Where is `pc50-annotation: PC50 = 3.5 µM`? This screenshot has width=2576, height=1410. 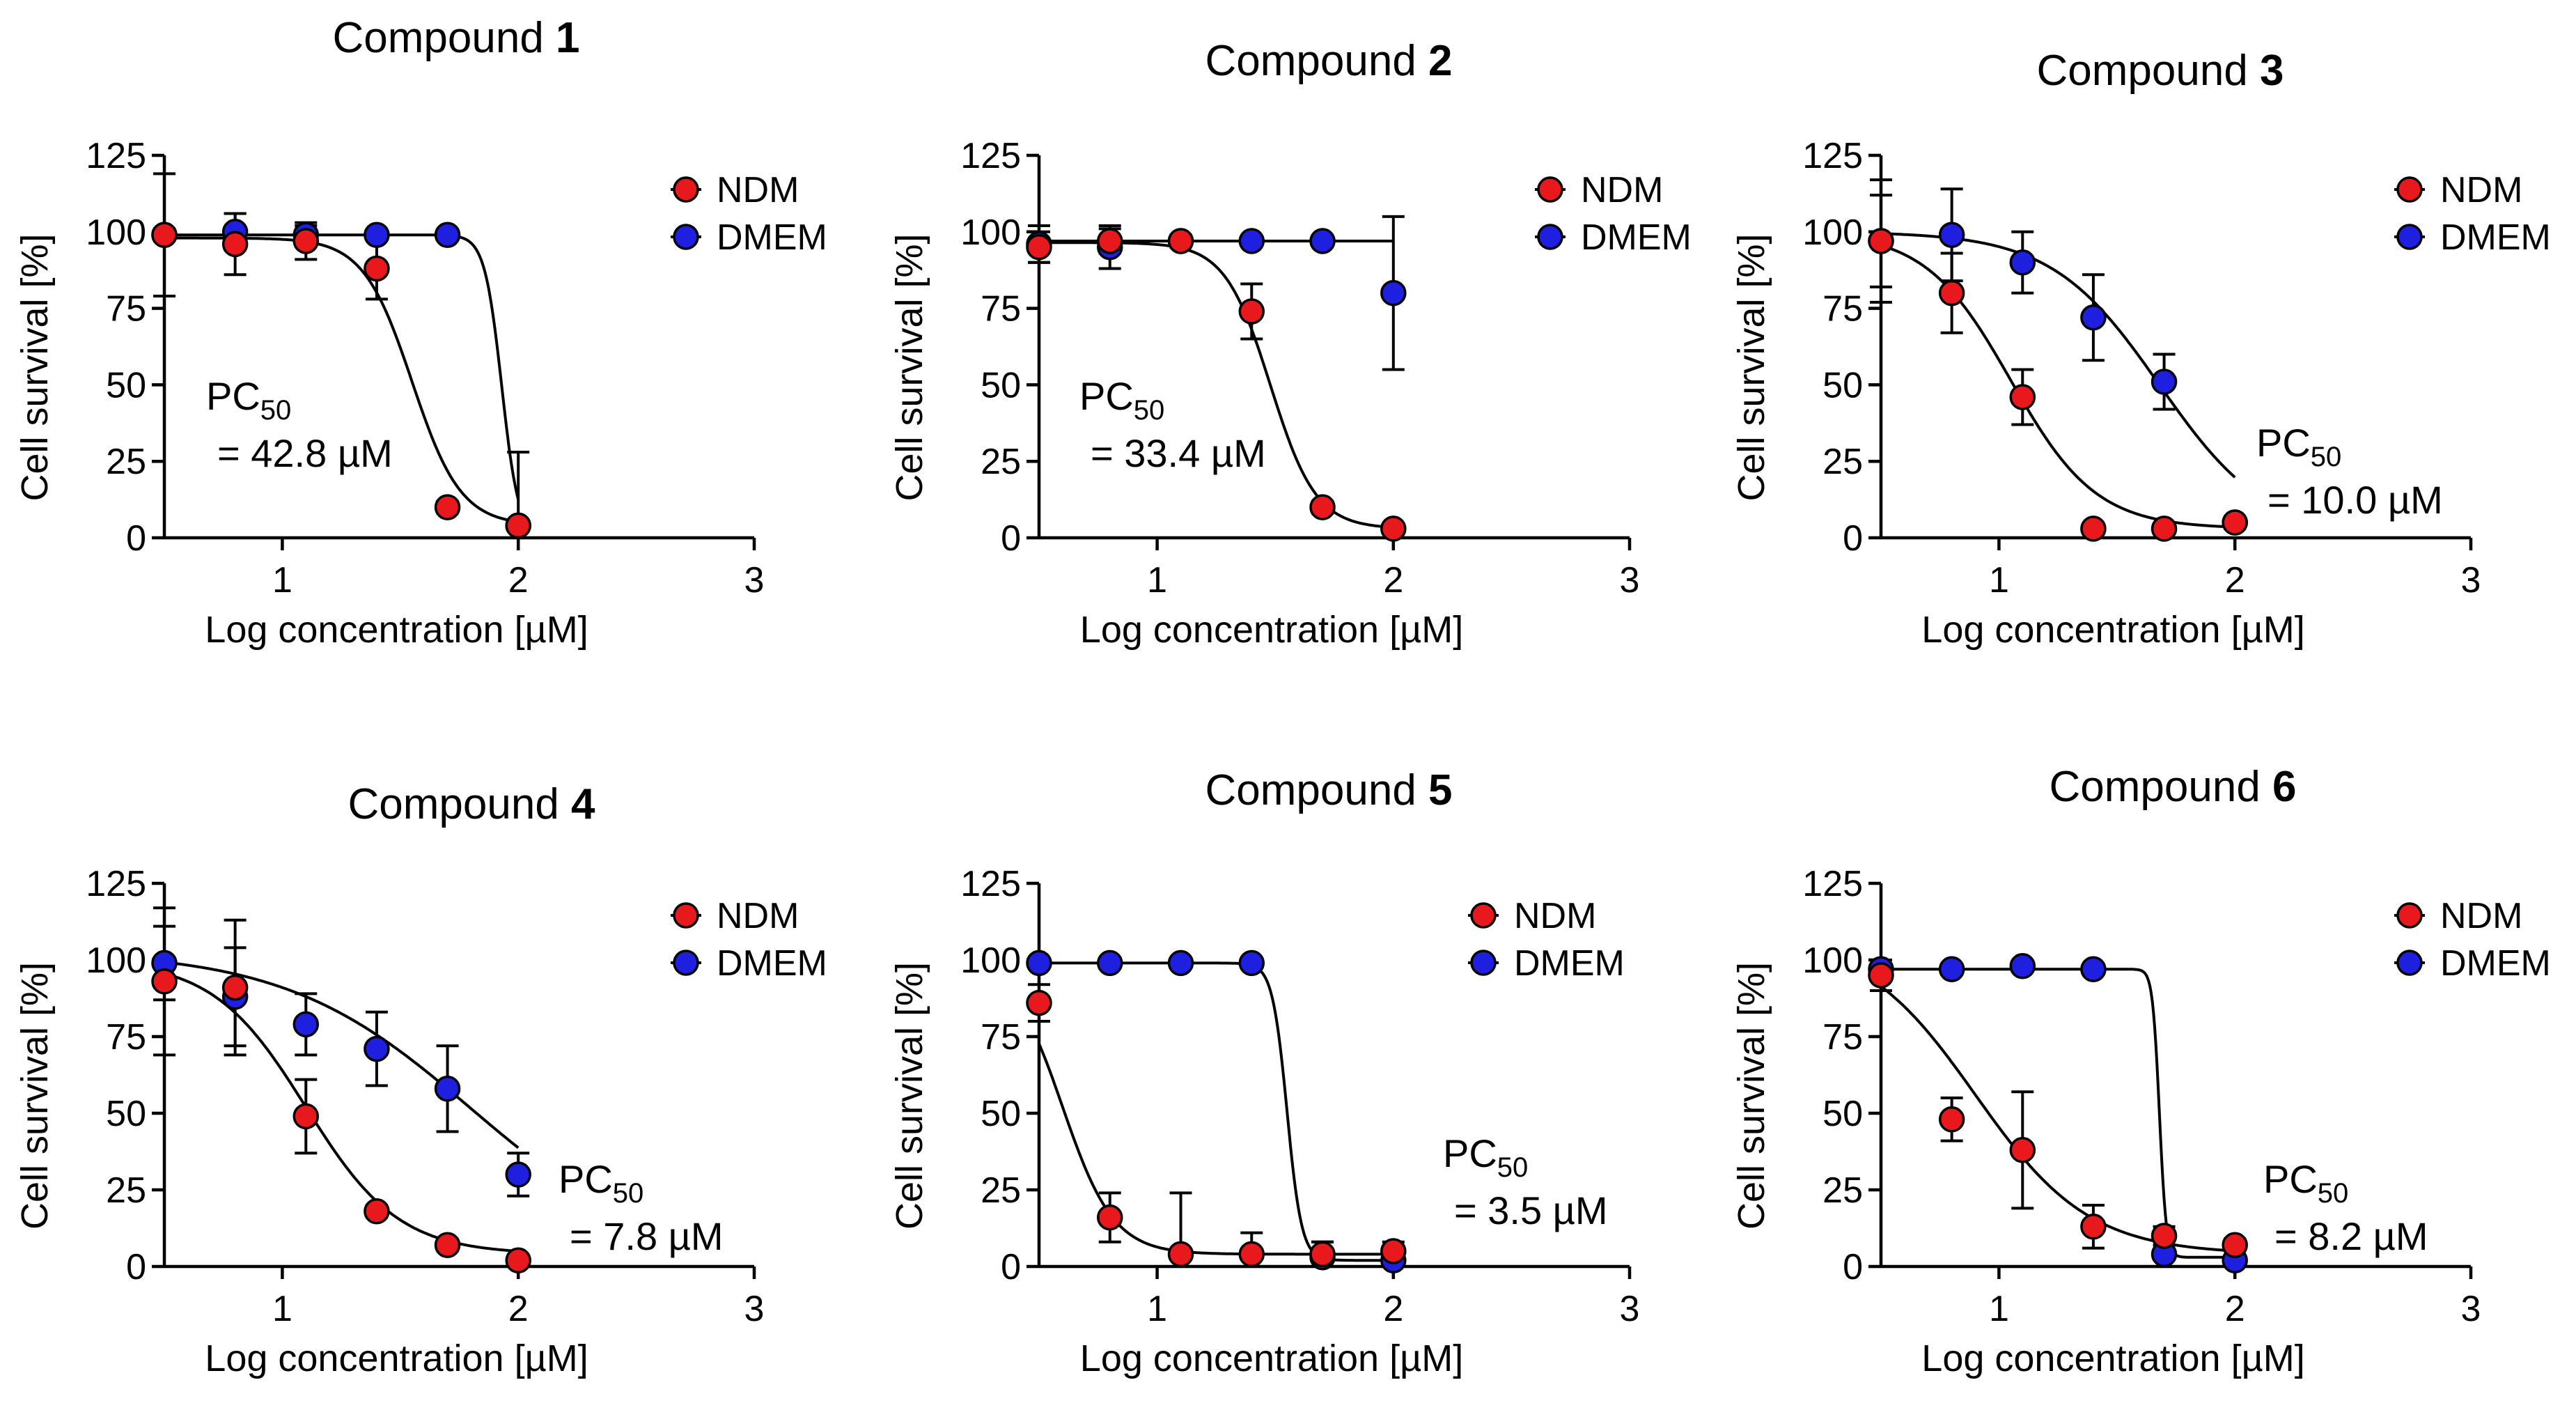 pc50-annotation: PC50 = 3.5 µM is located at coordinates (1526, 1181).